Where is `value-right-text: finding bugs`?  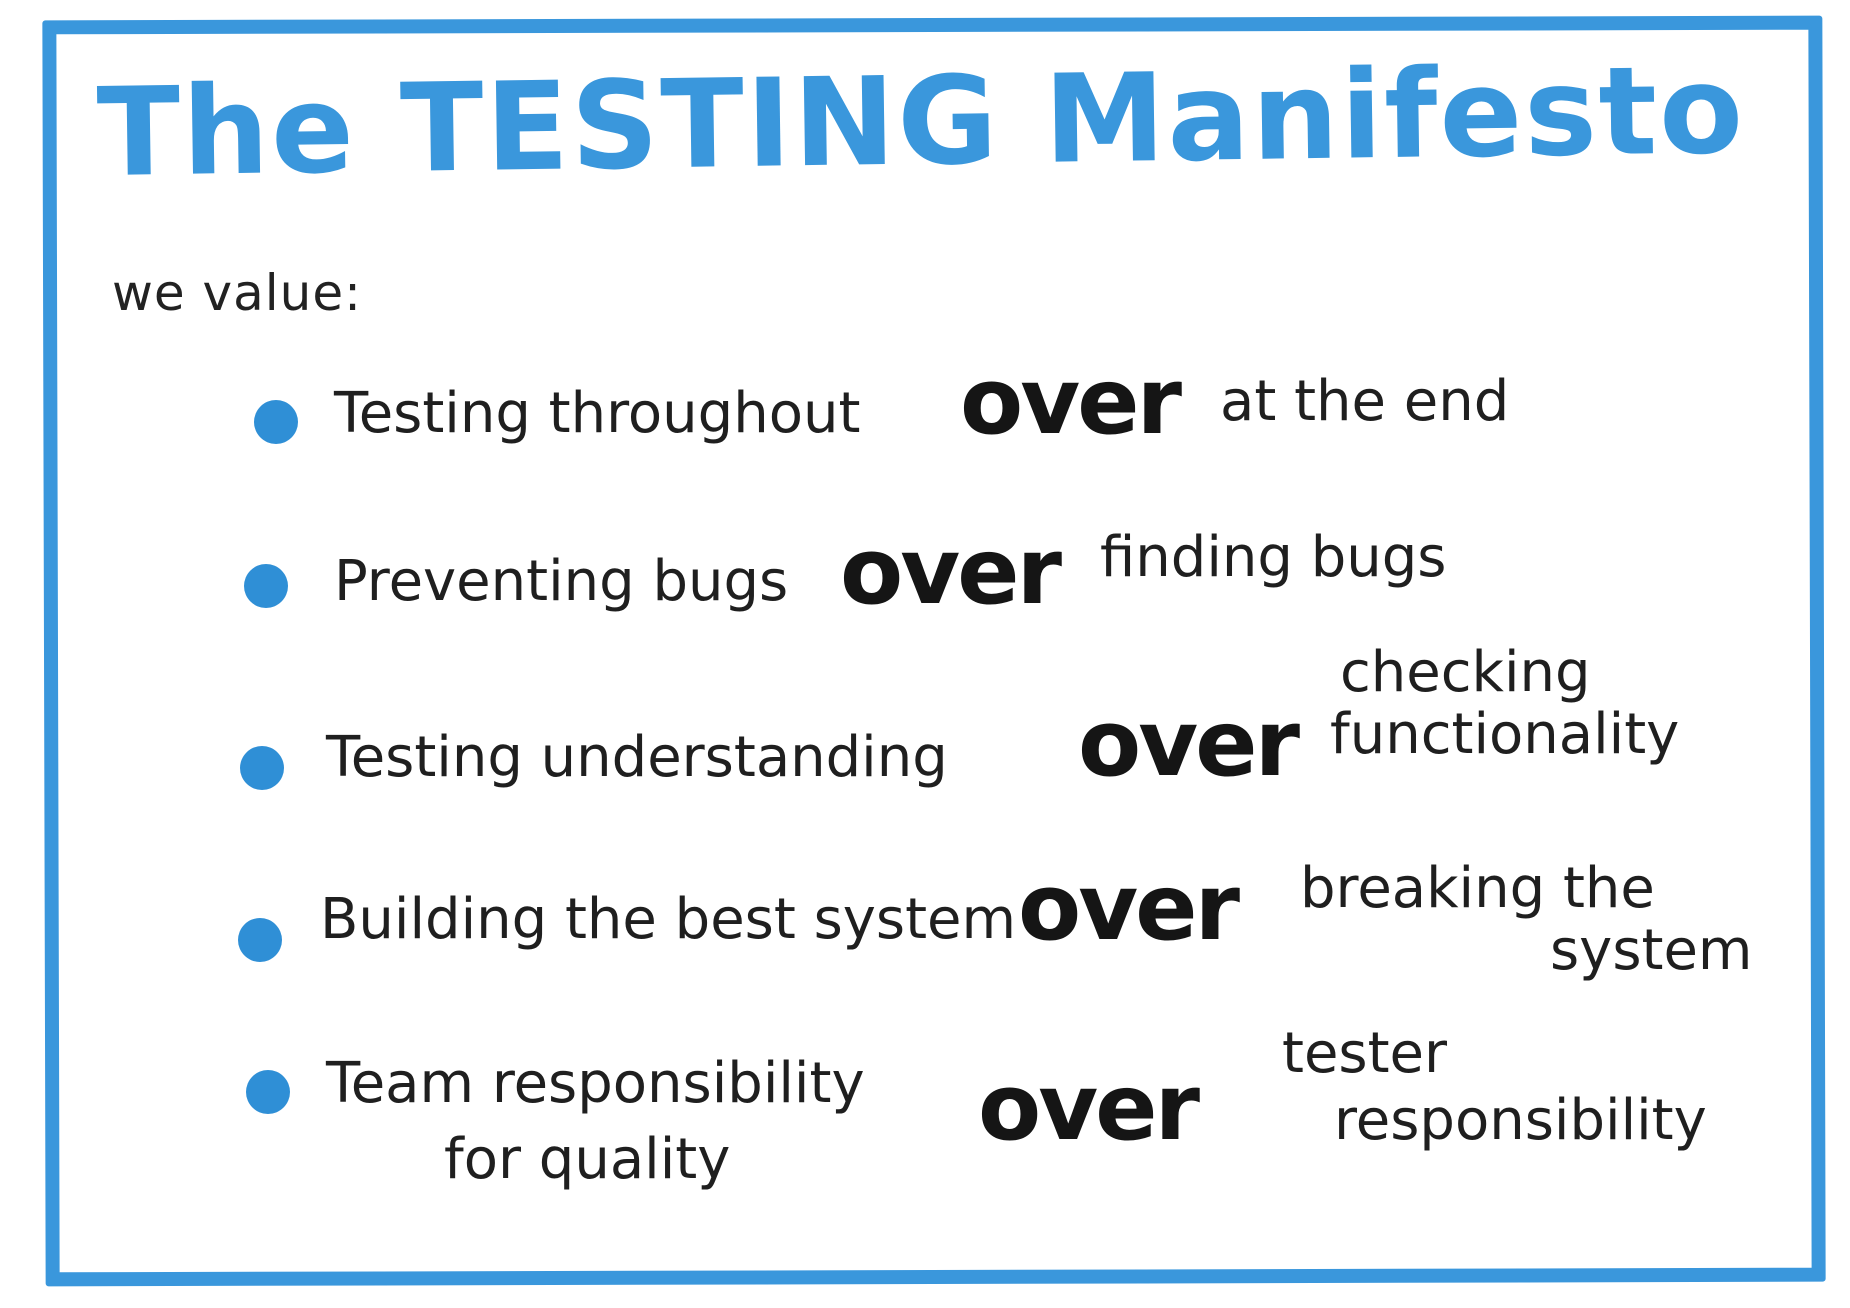 value-right-text: finding bugs is located at coordinates (1273, 557).